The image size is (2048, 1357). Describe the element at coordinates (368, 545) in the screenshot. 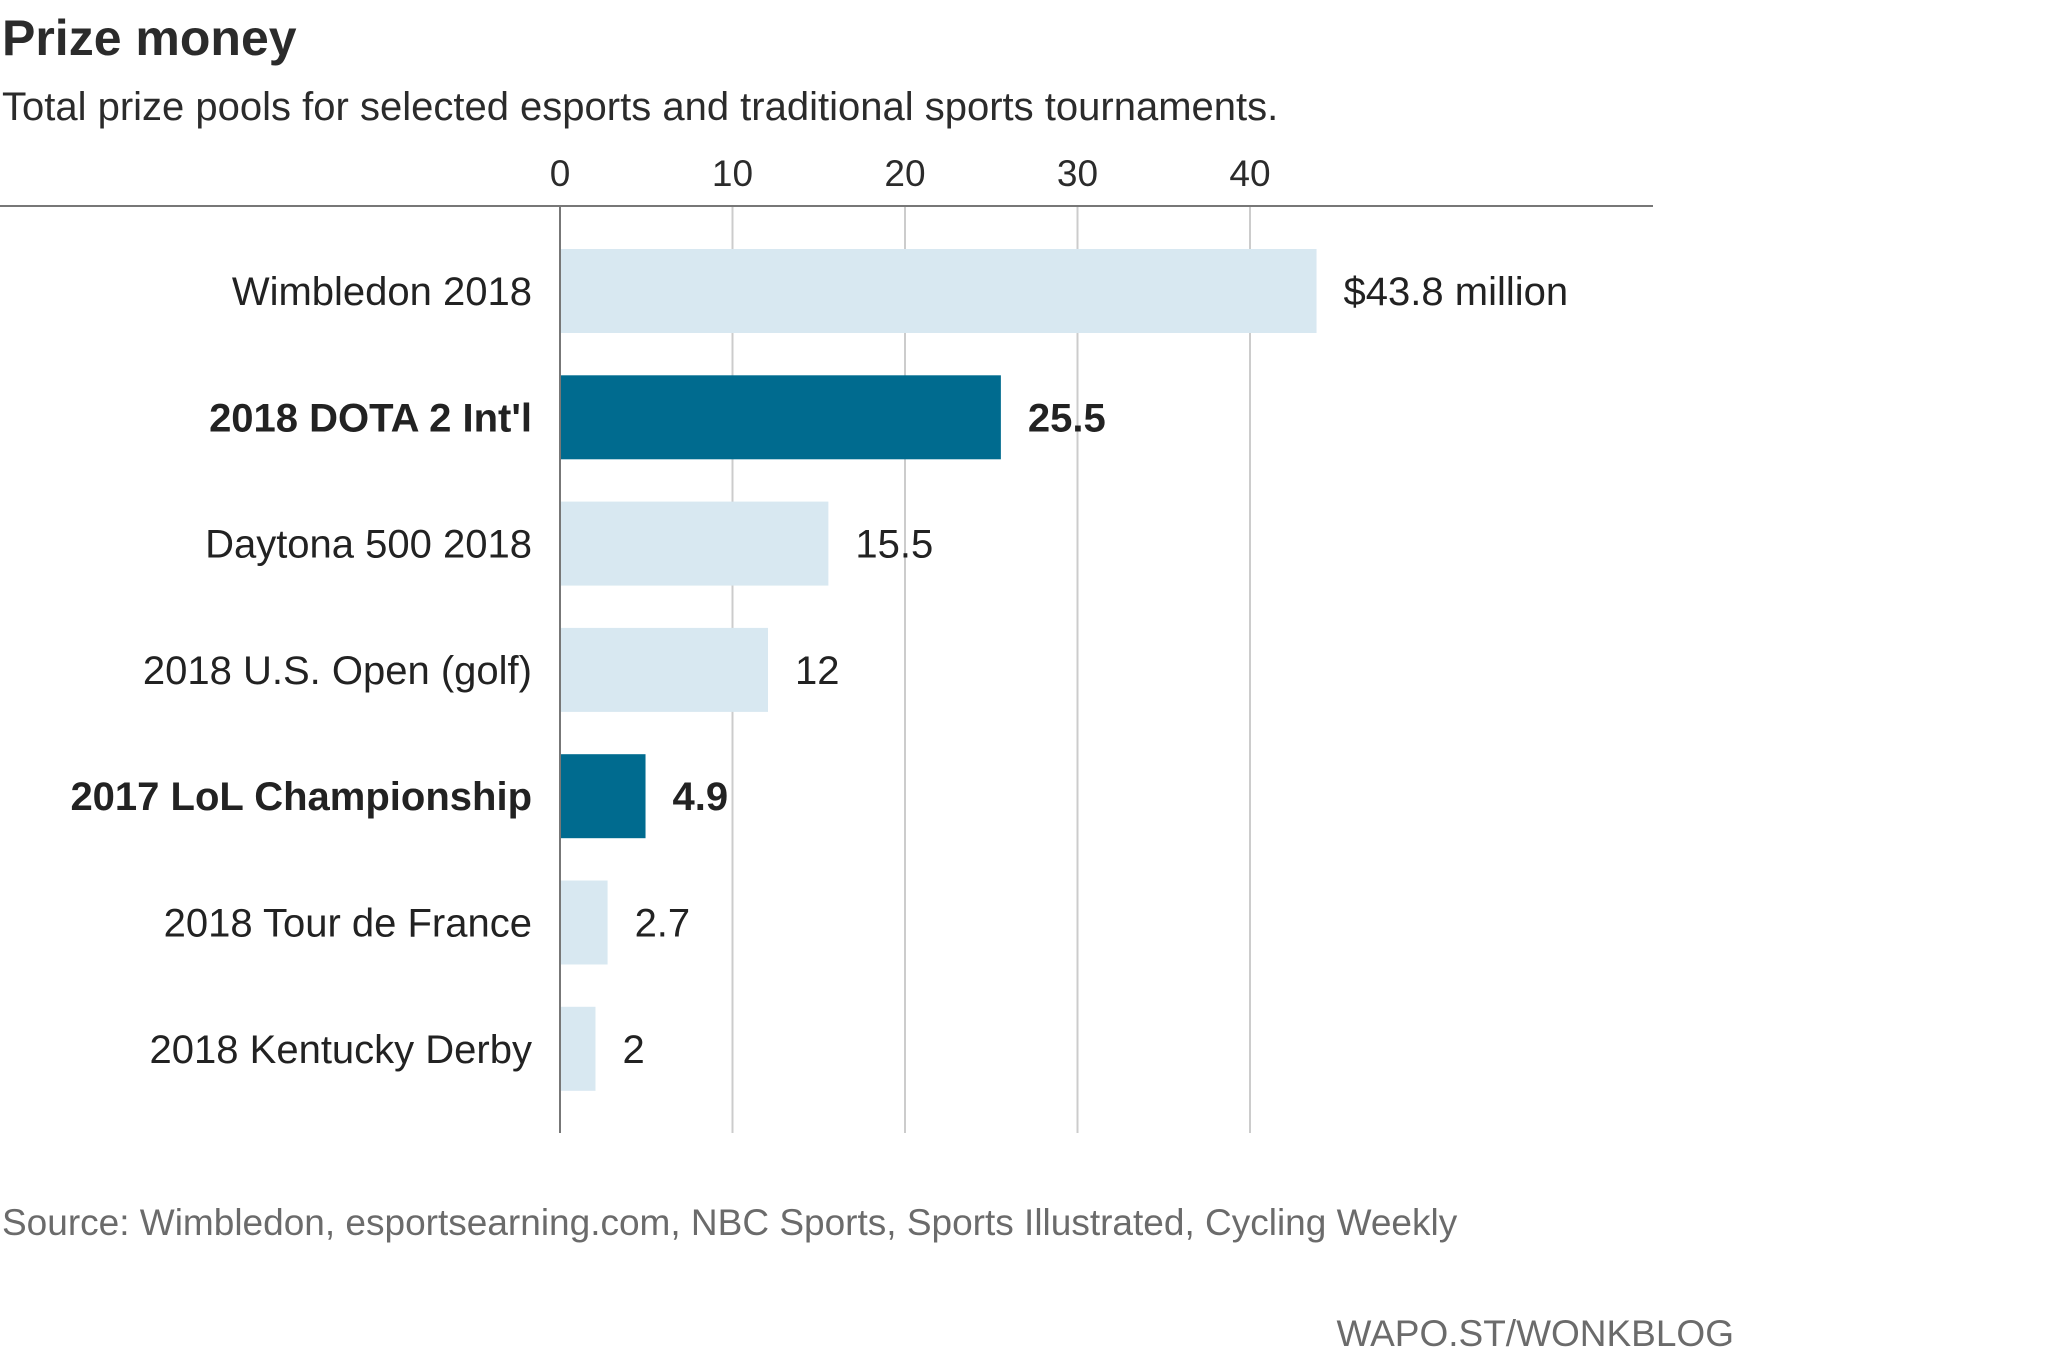

I see `category-label: Daytona 500 2018` at that location.